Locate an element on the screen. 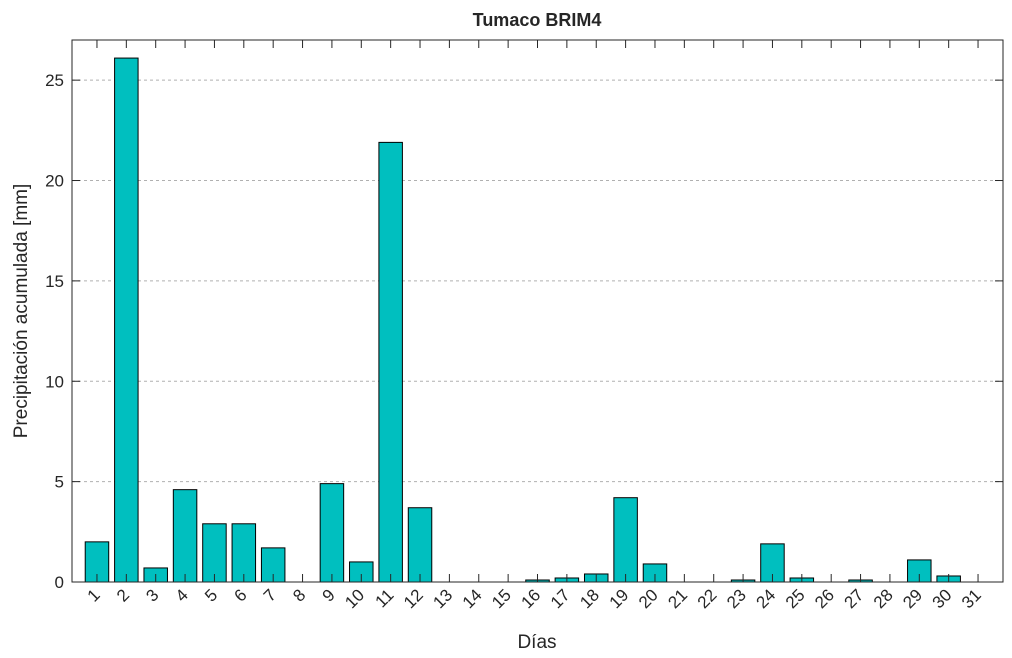 The height and width of the screenshot is (658, 1012). x-tick-label: 31 is located at coordinates (971, 598).